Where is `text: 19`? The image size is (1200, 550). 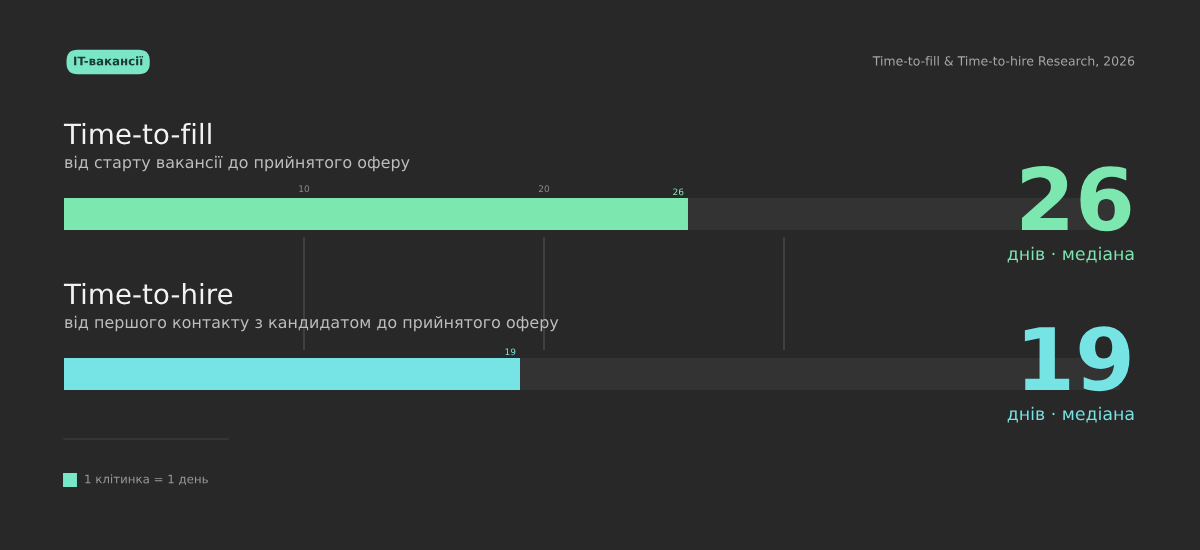
text: 19 is located at coordinates (1077, 359).